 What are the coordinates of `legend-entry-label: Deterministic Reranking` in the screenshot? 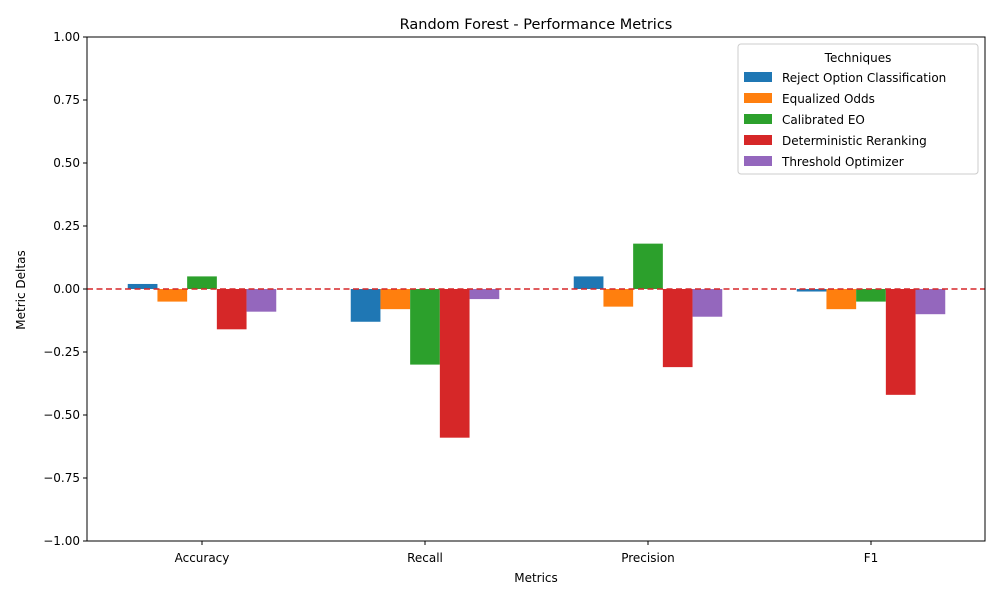 It's located at (854, 141).